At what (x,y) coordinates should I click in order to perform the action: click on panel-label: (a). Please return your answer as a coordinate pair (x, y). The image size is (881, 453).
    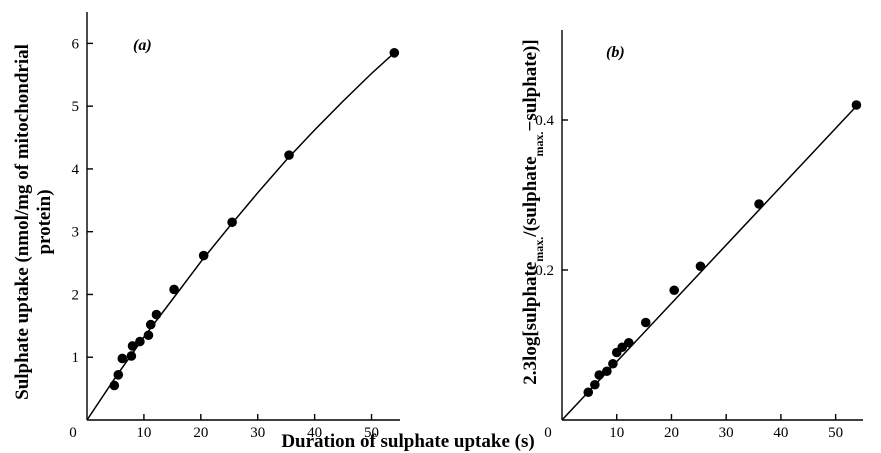
    Looking at the image, I should click on (142, 45).